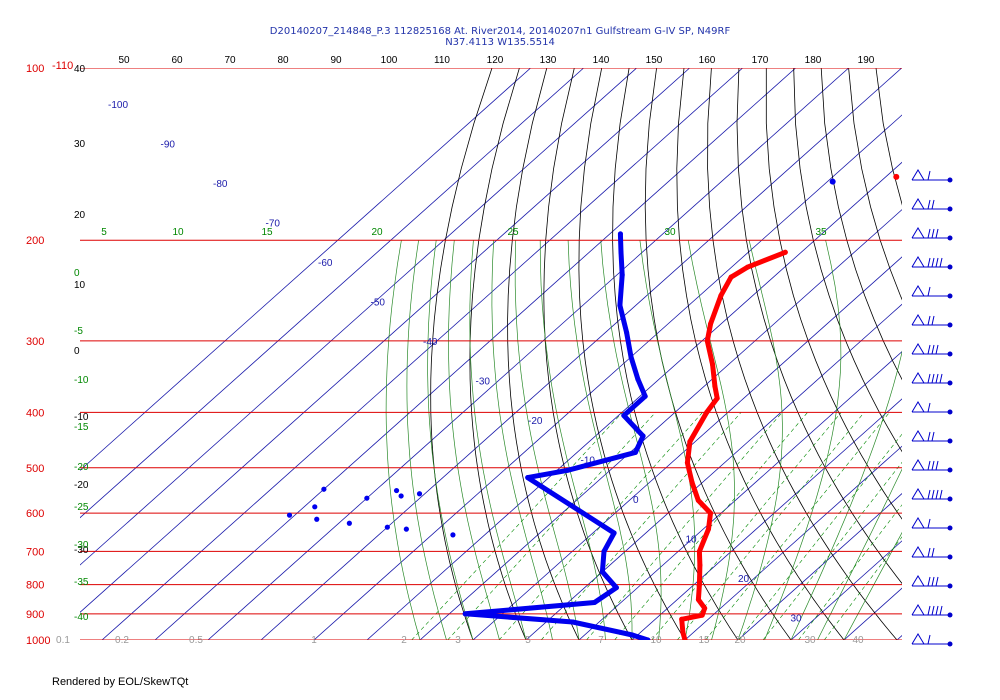 Image resolution: width=1000 pixels, height=700 pixels. Describe the element at coordinates (500, 42) in the screenshot. I see `chart-subtitle: N37.4113 W135.5514` at that location.